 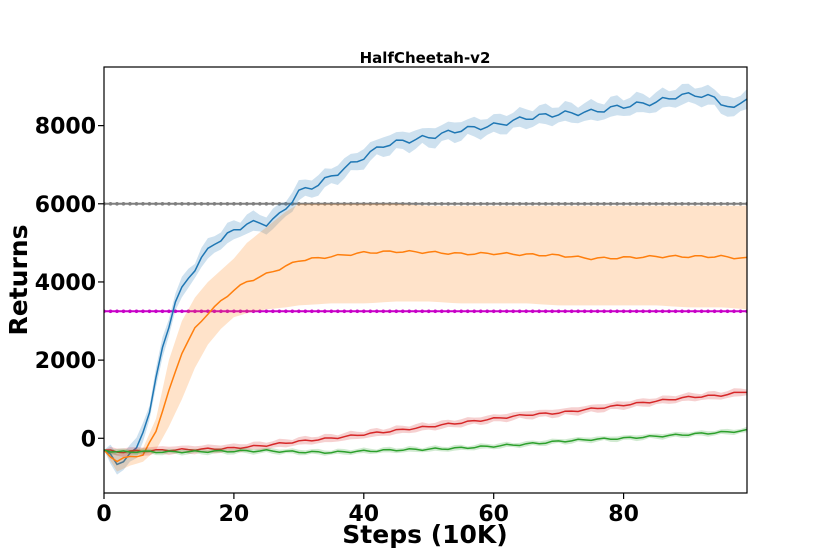 I want to click on x-axis: 0 20 40 60 80, so click(x=367, y=510).